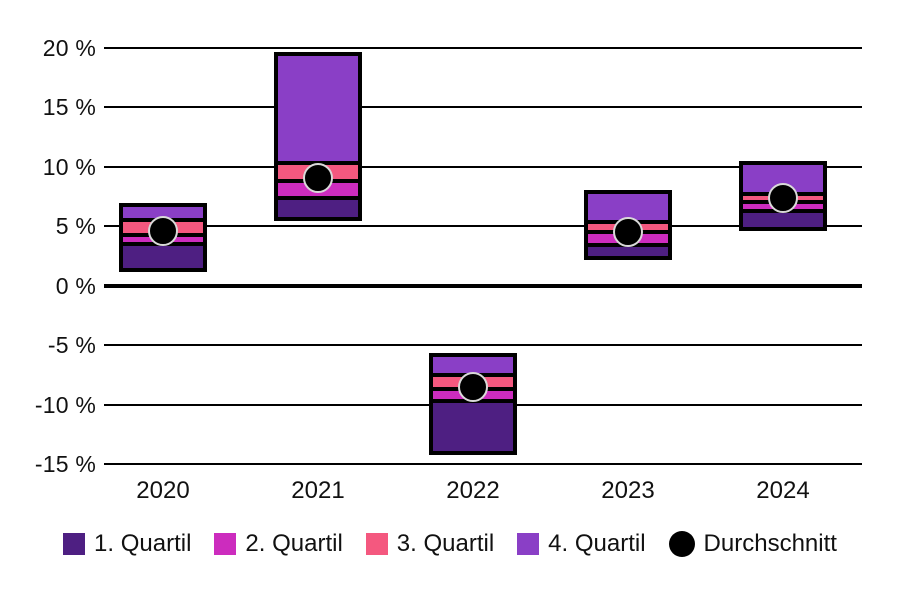 The width and height of the screenshot is (900, 603). I want to click on x-label-2021: 2021, so click(318, 490).